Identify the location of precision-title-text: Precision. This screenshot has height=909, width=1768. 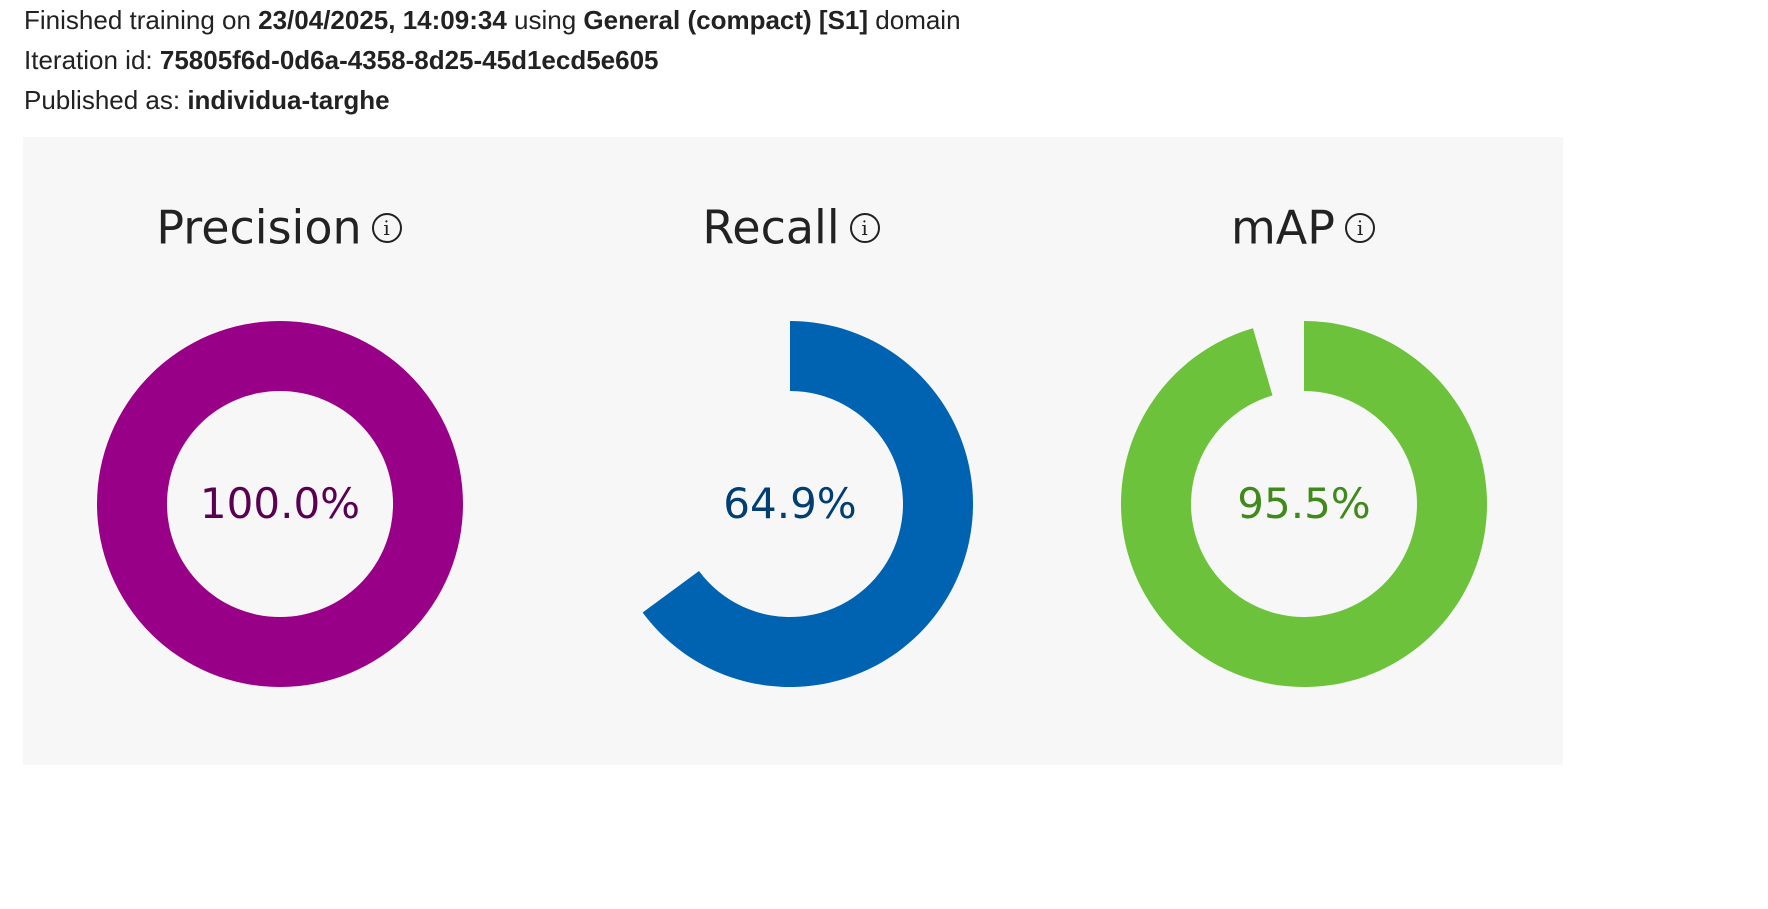
(259, 227).